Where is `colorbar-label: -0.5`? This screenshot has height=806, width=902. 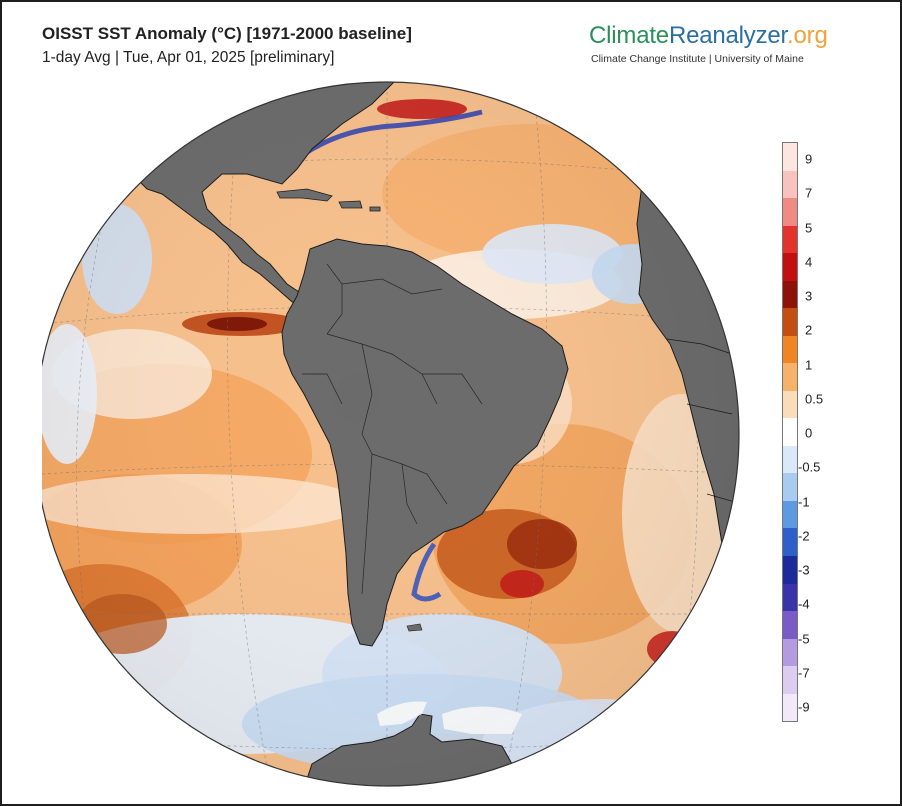
colorbar-label: -0.5 is located at coordinates (809, 467).